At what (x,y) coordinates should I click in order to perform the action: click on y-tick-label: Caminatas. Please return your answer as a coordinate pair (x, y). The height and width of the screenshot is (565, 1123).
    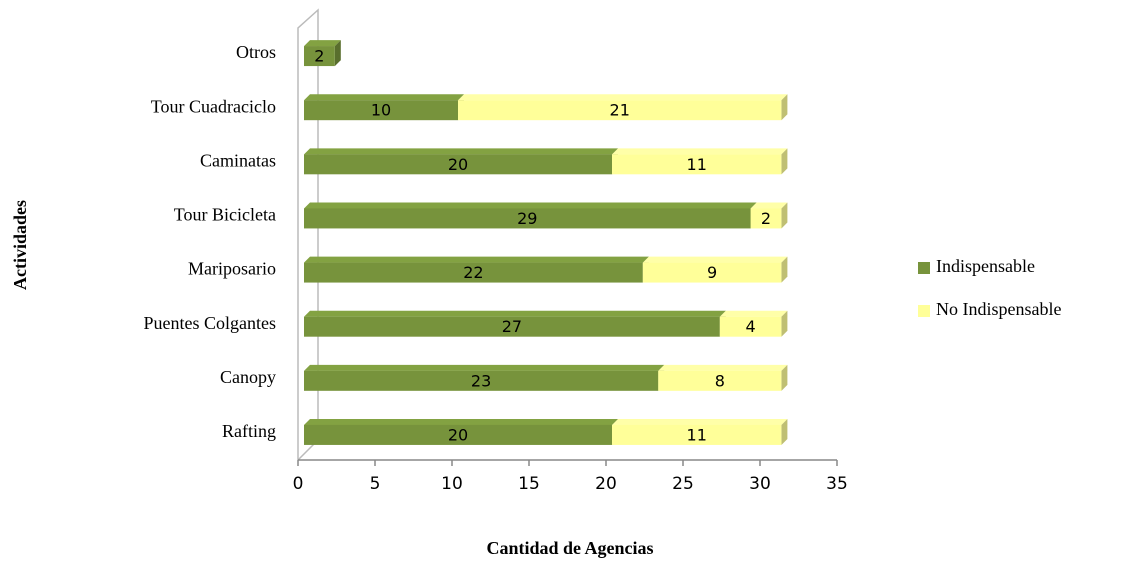
    Looking at the image, I should click on (238, 160).